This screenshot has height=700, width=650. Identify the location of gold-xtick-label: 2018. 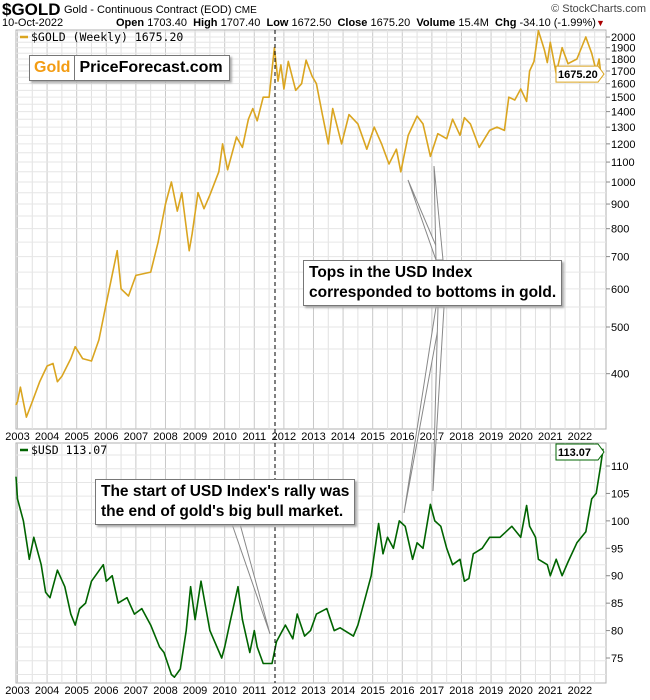
(461, 437).